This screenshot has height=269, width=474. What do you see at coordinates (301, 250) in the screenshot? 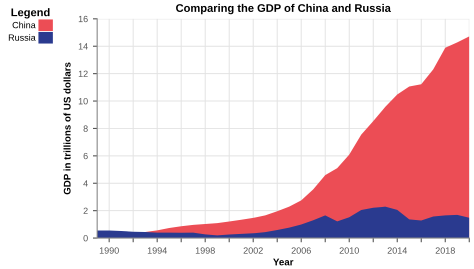
I see `x-tick-label: 2006` at bounding box center [301, 250].